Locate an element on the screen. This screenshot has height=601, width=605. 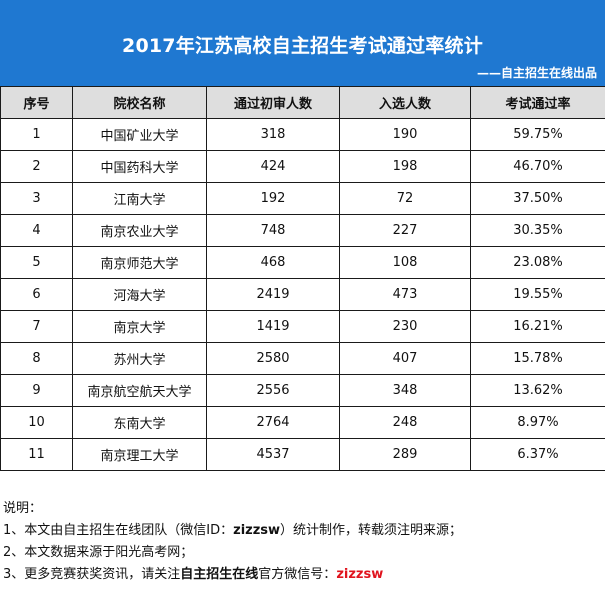
cell-pass-rate: 19.55% is located at coordinates (537, 294).